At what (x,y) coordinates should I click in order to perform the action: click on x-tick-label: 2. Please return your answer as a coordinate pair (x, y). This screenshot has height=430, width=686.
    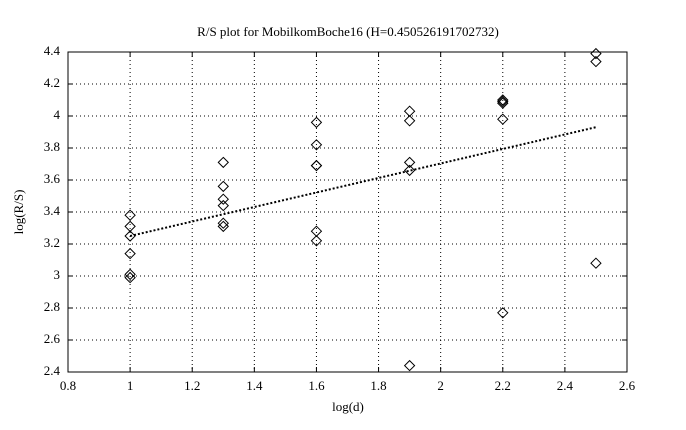
    Looking at the image, I should click on (440, 385).